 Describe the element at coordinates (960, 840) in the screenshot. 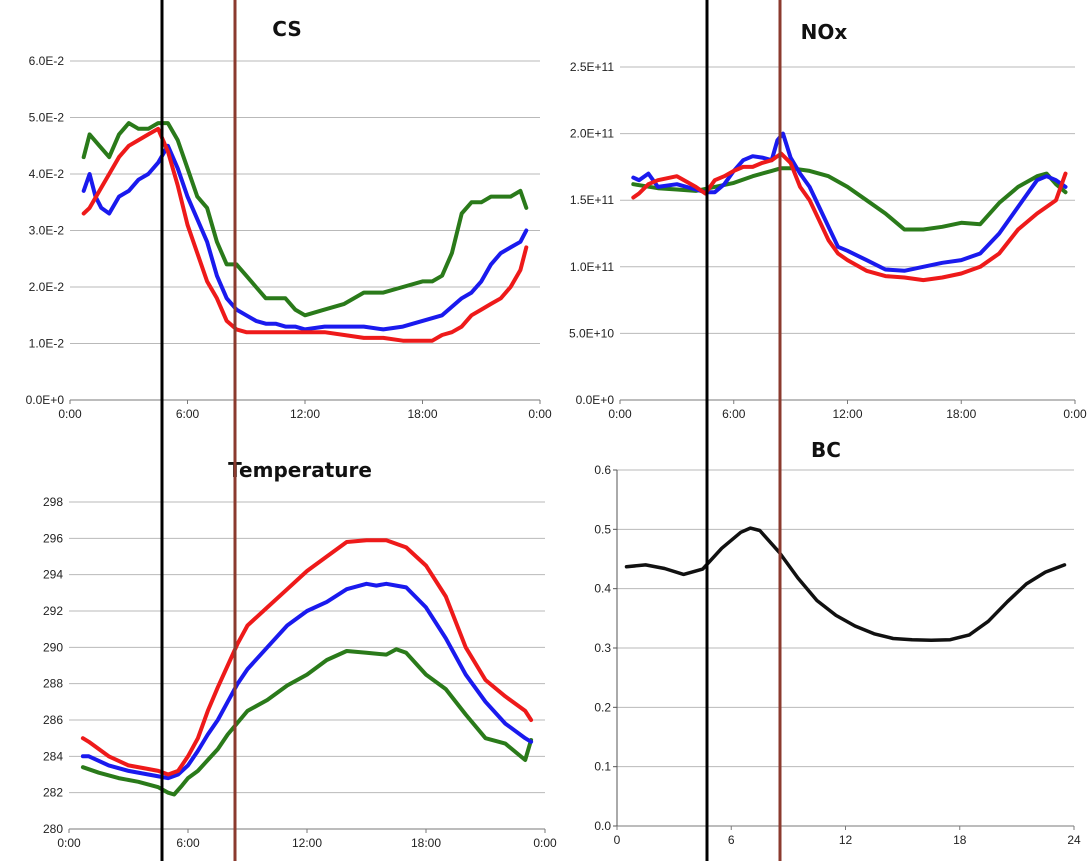

I see `bc-x-tick-label: 18` at that location.